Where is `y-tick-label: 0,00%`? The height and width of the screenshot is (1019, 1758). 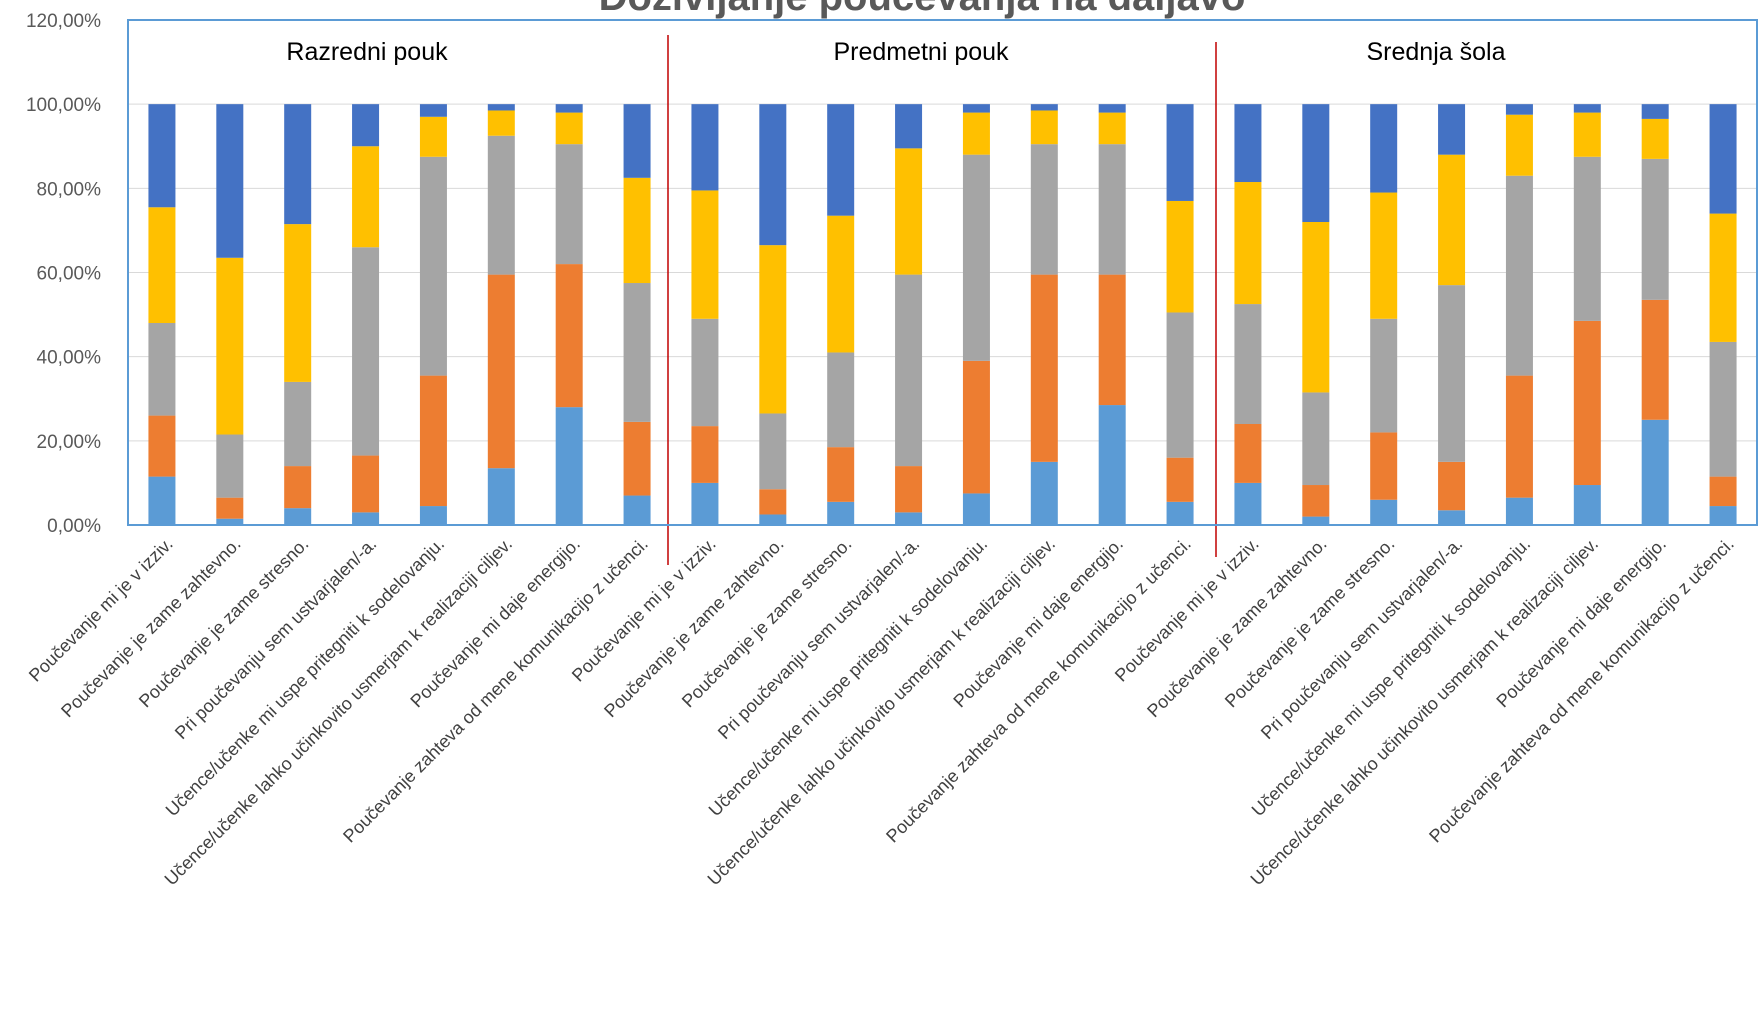 y-tick-label: 0,00% is located at coordinates (74, 526).